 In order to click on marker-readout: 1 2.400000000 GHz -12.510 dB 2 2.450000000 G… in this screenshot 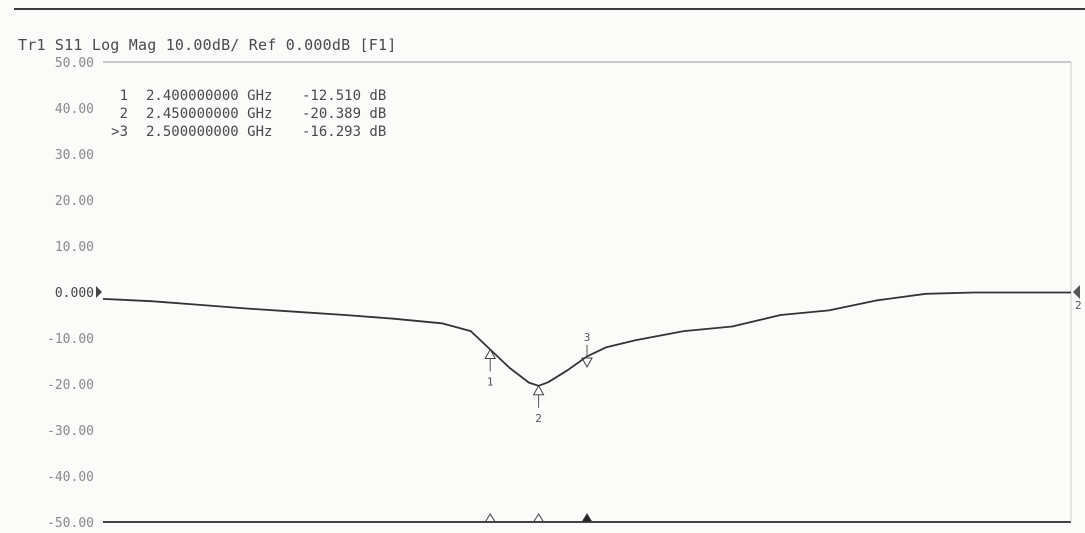, I will do `click(248, 114)`.